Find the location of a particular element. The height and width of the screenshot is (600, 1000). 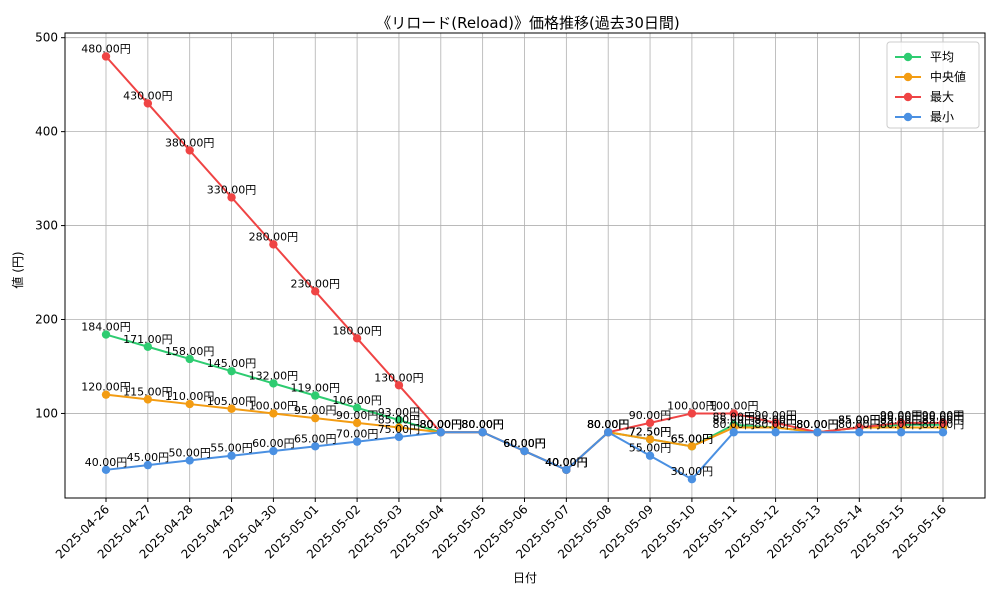

data-label: 105.00円 is located at coordinates (232, 401).